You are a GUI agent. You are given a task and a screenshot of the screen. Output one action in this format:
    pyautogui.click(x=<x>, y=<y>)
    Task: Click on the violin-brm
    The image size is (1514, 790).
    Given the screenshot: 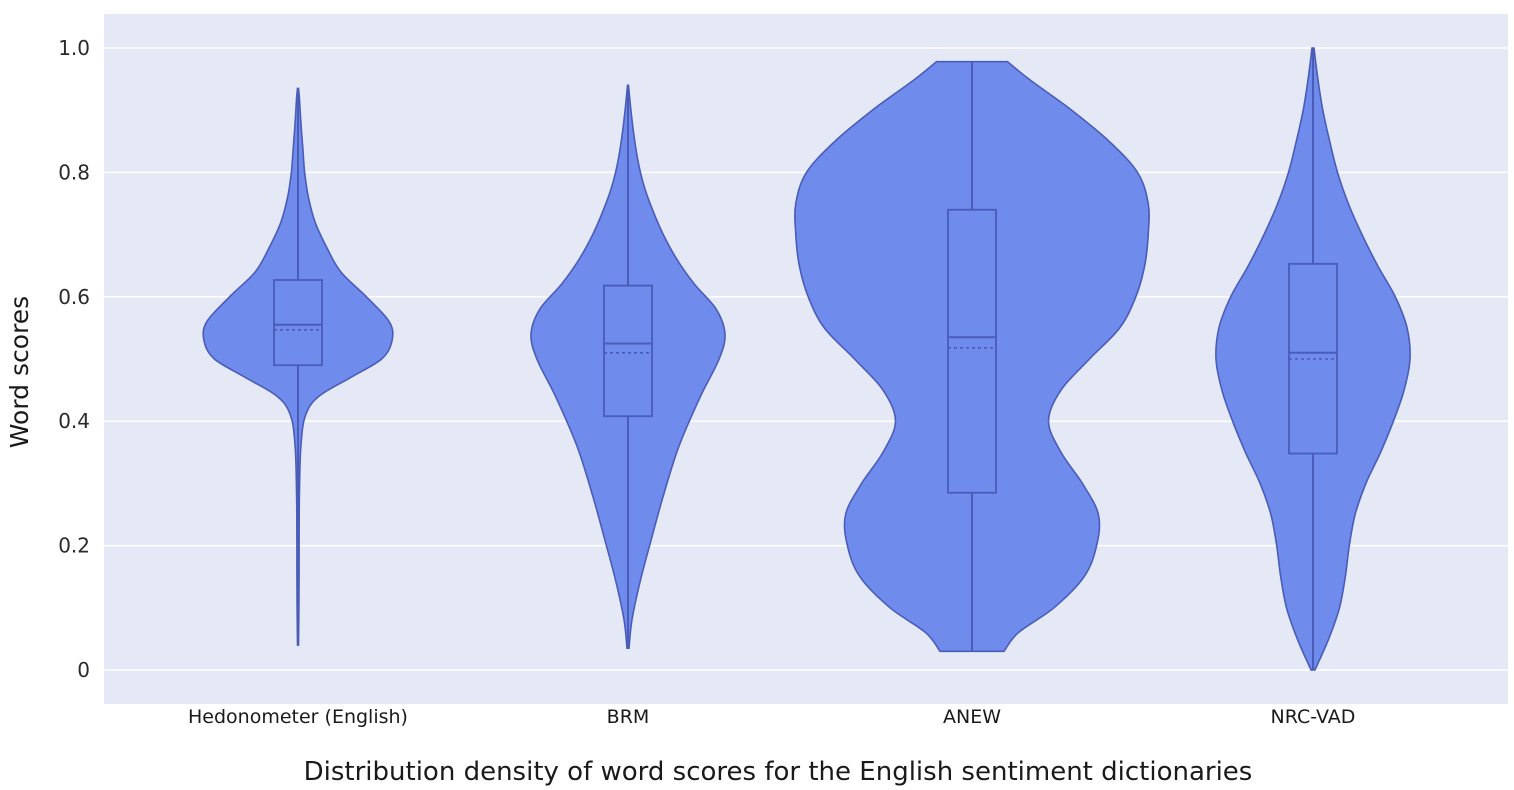 What is the action you would take?
    pyautogui.click(x=628, y=366)
    